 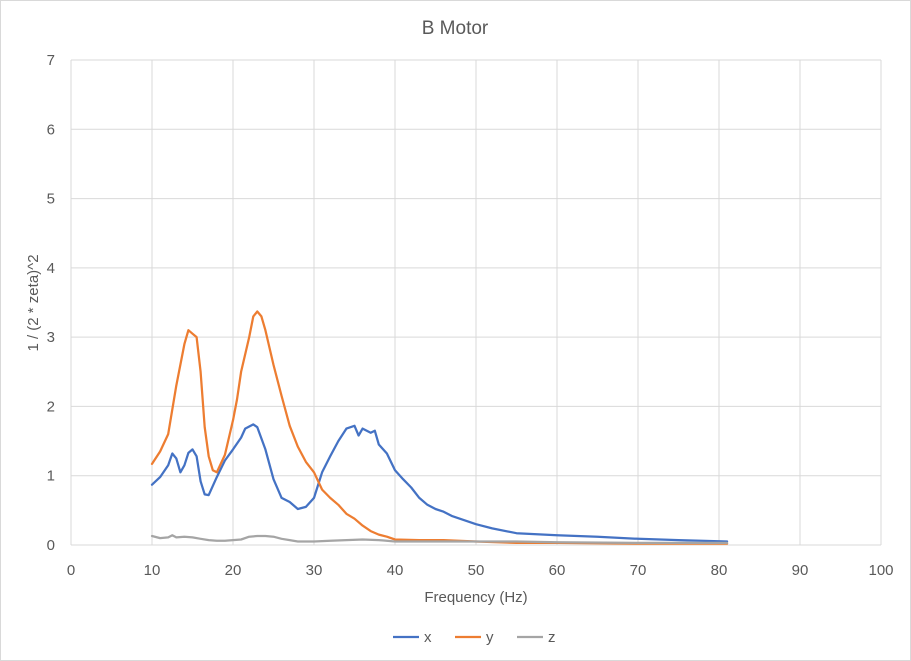 What do you see at coordinates (428, 637) in the screenshot?
I see `legend-label-x: x` at bounding box center [428, 637].